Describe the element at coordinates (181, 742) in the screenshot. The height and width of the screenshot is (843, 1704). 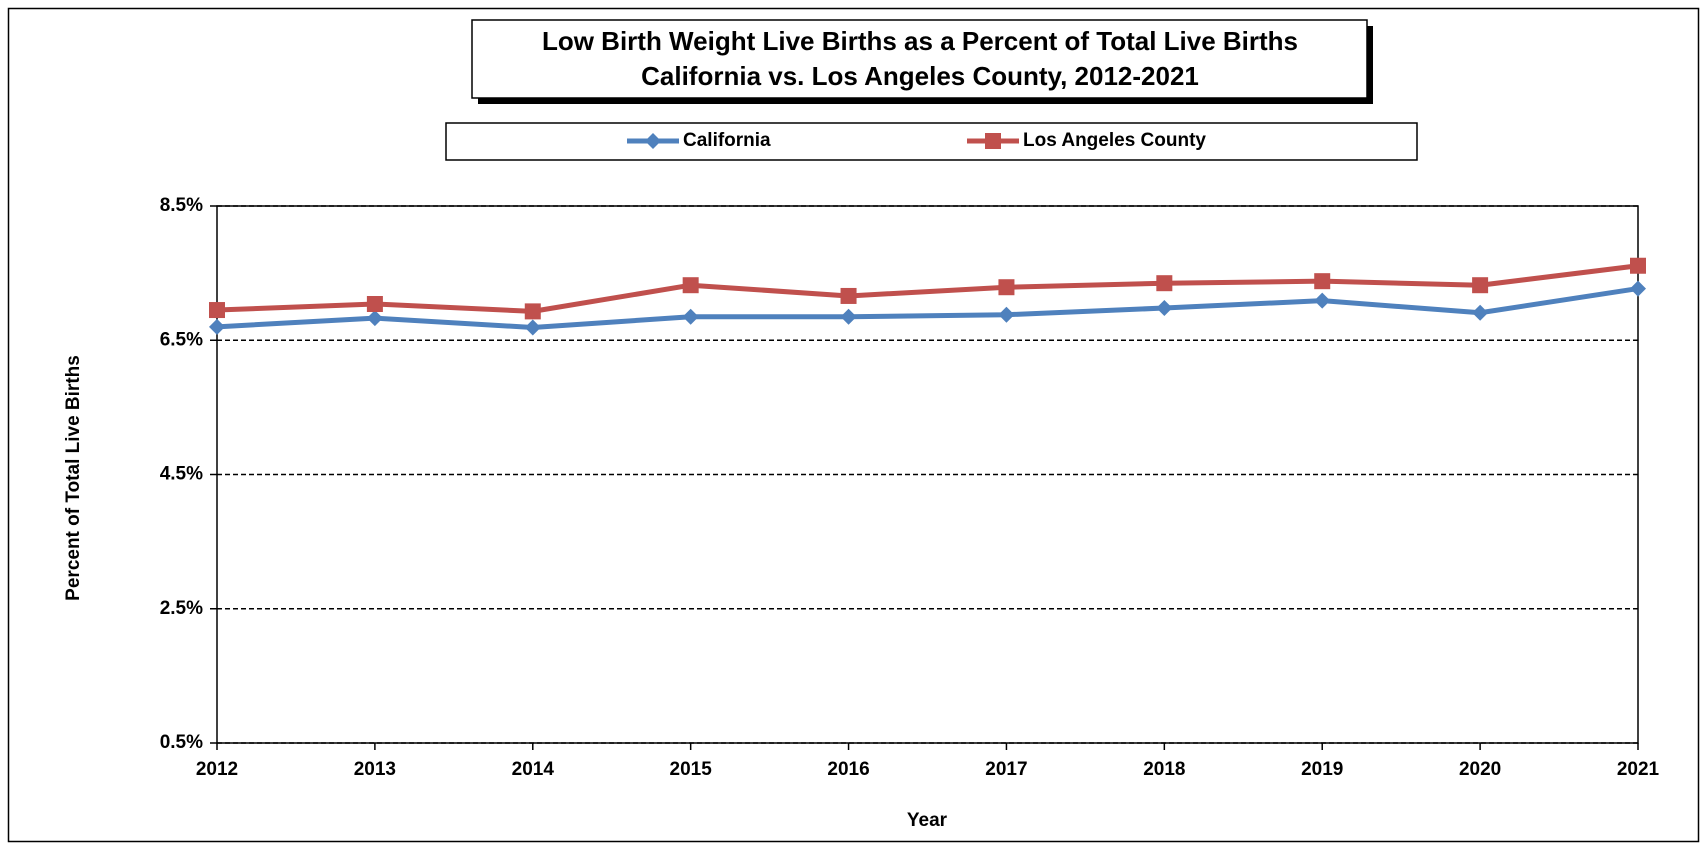
I see `y-tick-label: 0.5%` at that location.